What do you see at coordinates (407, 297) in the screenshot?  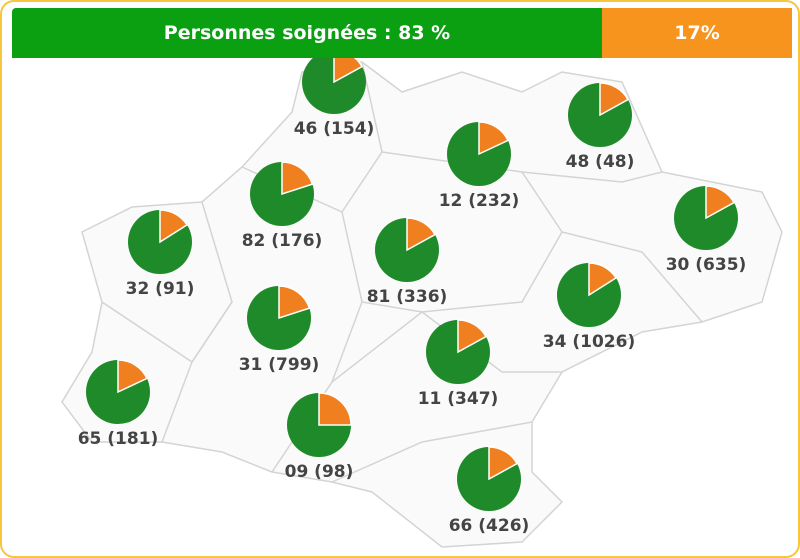 I see `region-label: 81 (336)` at bounding box center [407, 297].